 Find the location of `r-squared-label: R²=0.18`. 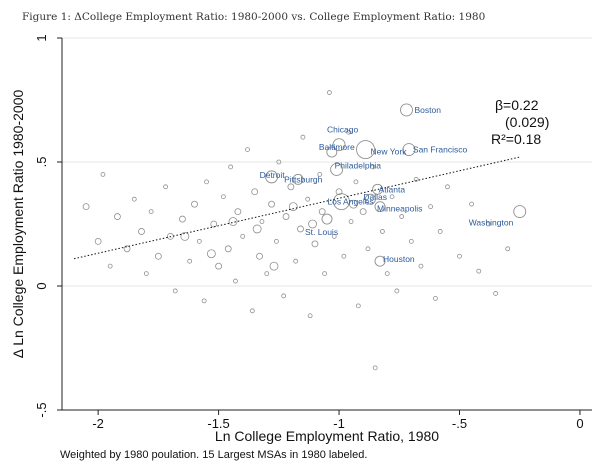

r-squared-label: R²=0.18 is located at coordinates (516, 139).